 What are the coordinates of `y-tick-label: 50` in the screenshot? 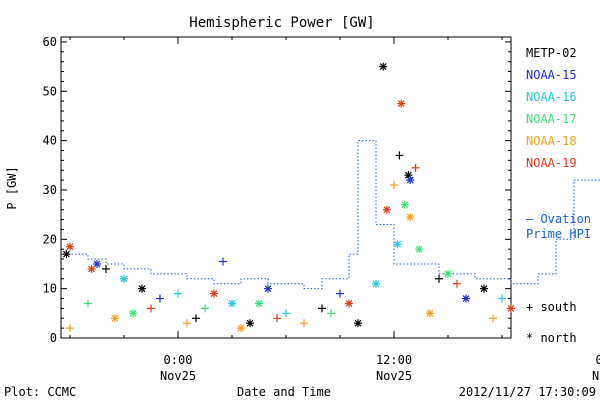 It's located at (50, 91).